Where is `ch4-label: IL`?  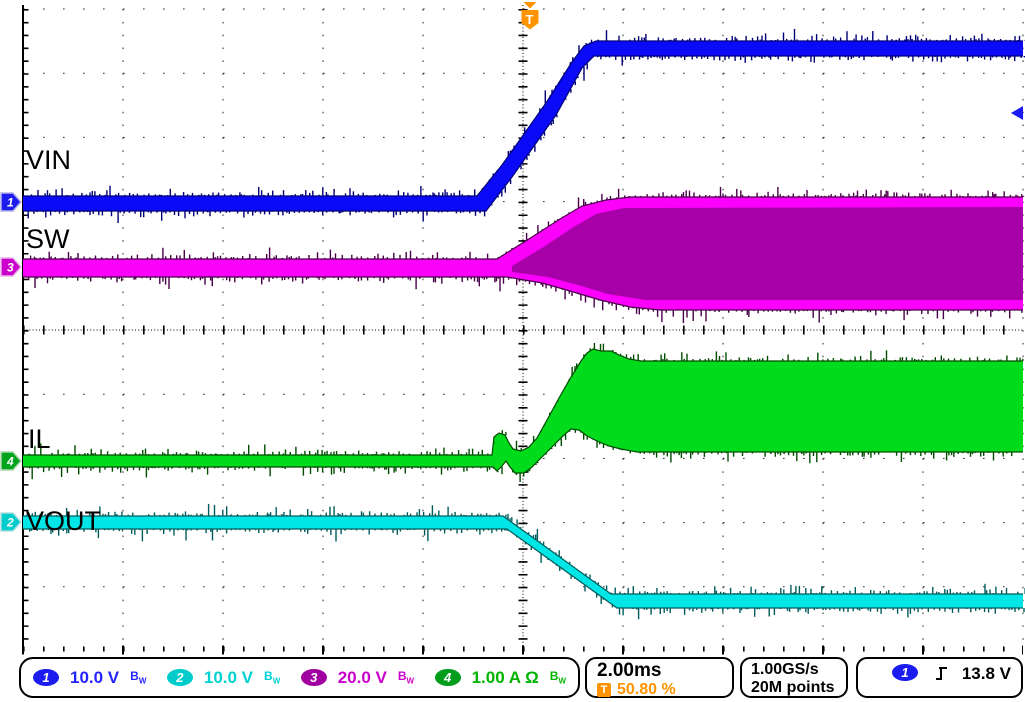
ch4-label: IL is located at coordinates (39, 439).